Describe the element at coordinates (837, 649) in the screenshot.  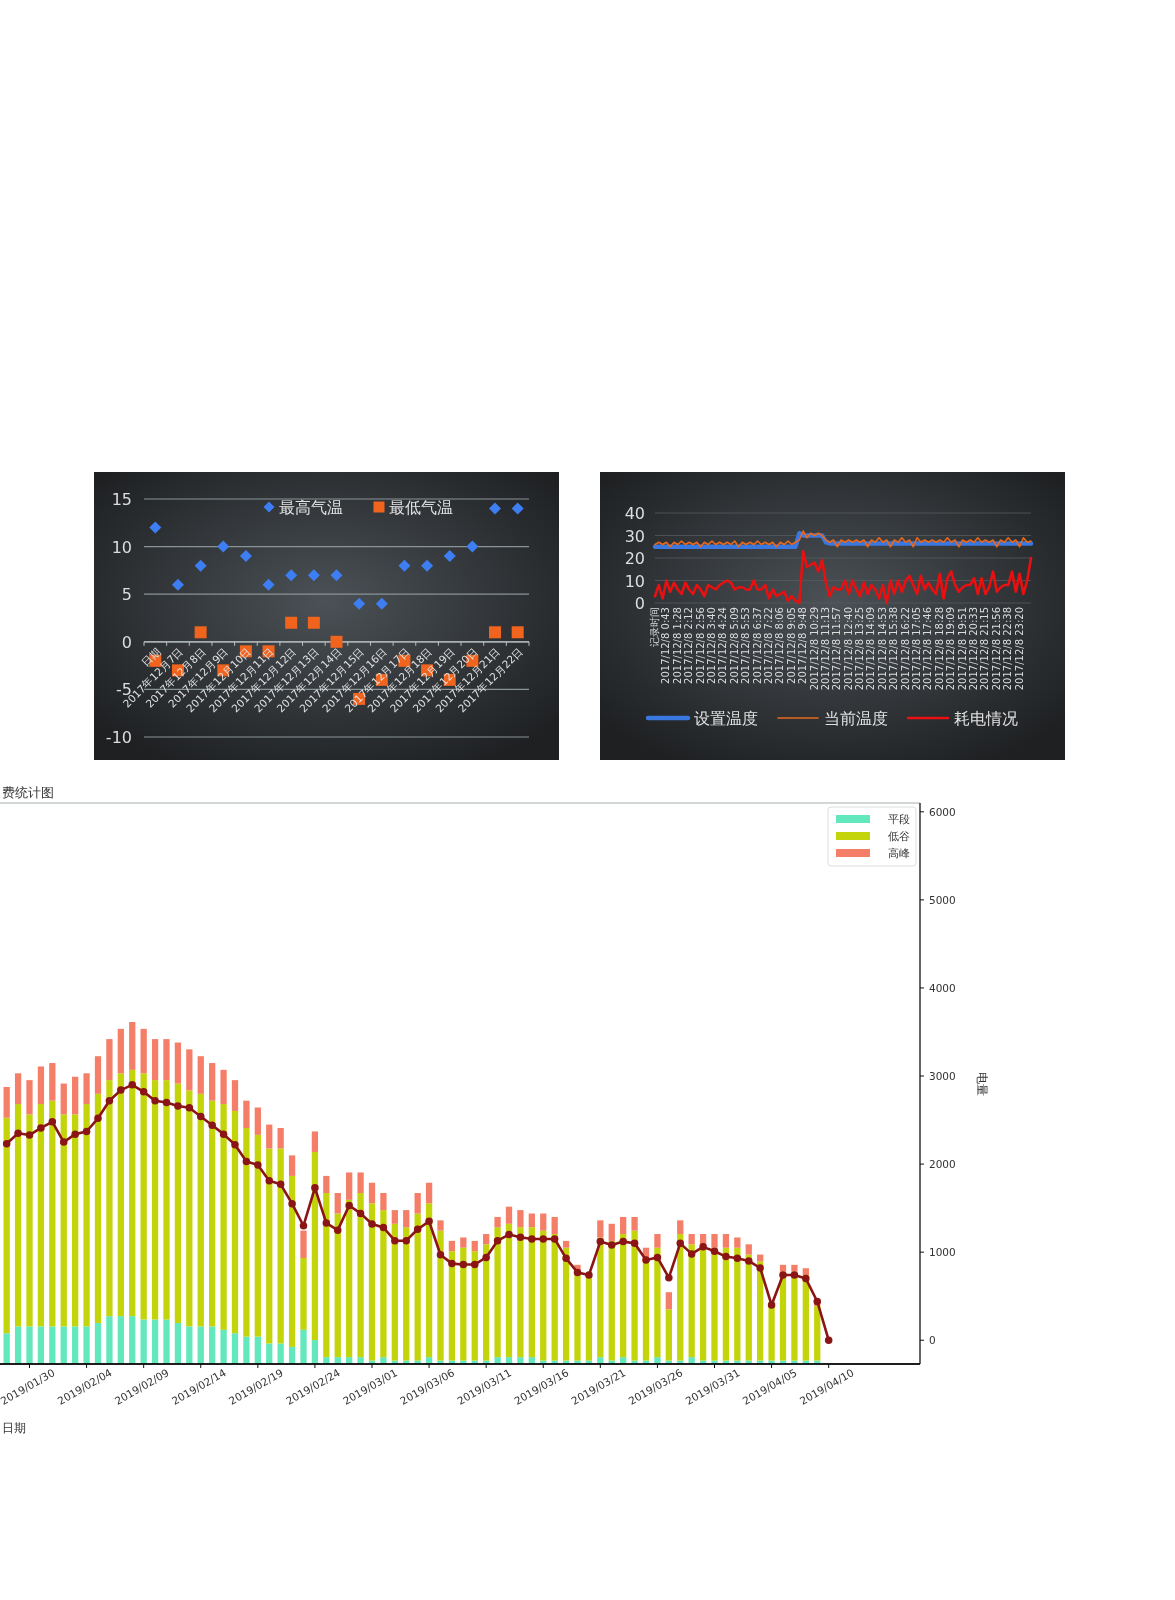
I see `x-tick-label: 2017/12/8 11:57` at that location.